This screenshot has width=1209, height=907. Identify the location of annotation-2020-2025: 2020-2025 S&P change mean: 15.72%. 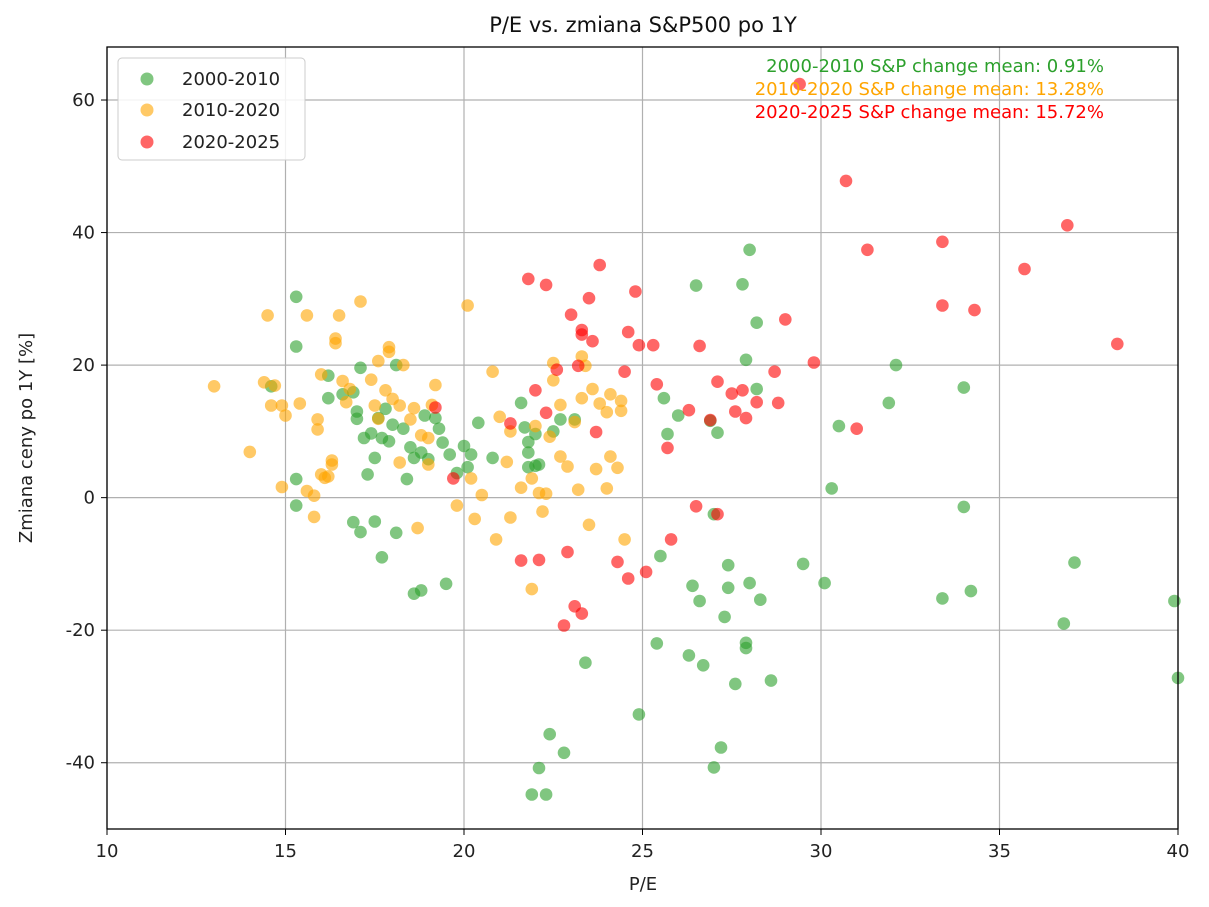
(929, 112).